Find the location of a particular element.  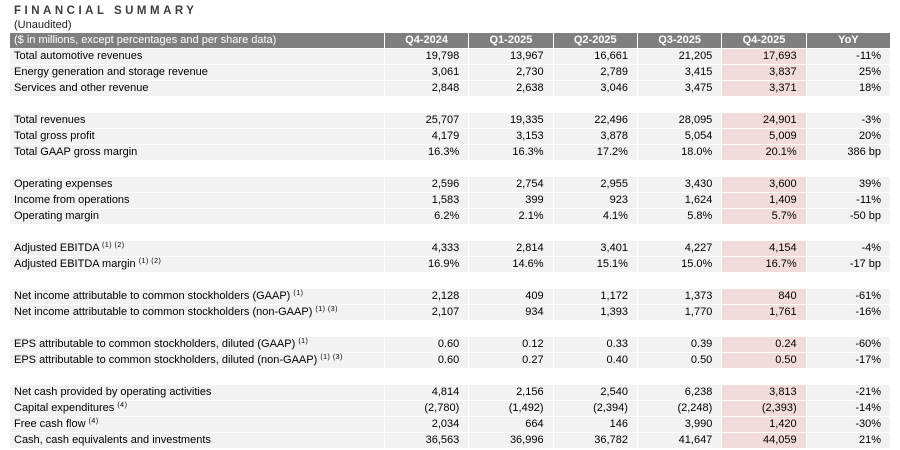

value-cell: (2,780) is located at coordinates (427, 409).